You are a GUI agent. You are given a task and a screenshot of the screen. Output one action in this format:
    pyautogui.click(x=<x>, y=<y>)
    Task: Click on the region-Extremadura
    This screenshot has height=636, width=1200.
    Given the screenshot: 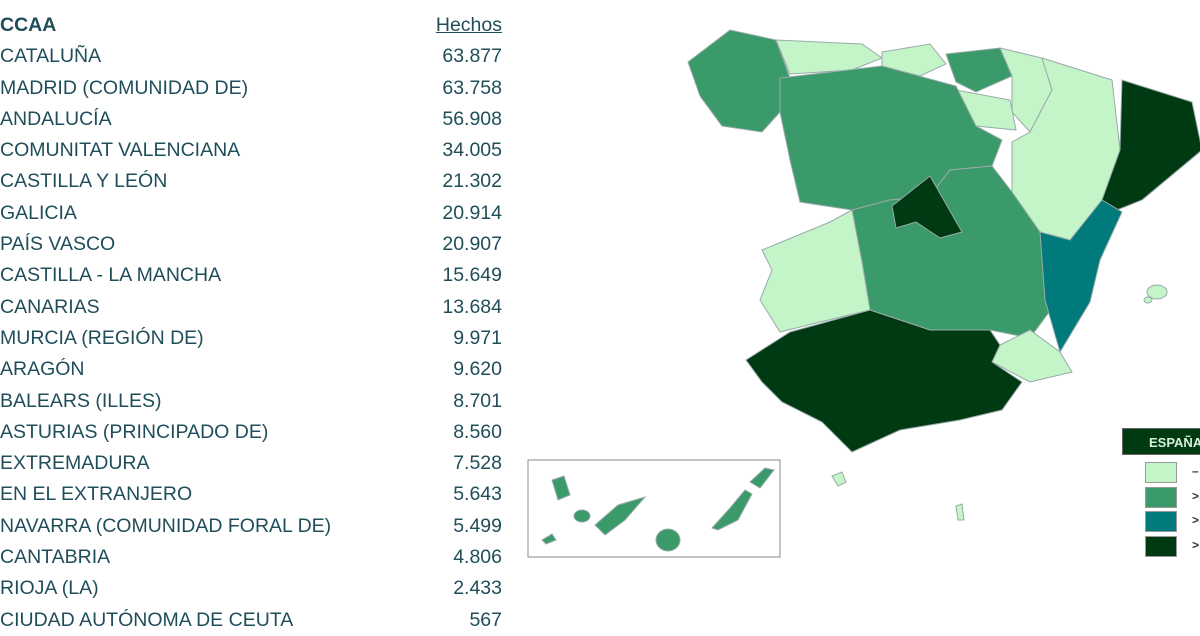 What is the action you would take?
    pyautogui.click(x=815, y=271)
    